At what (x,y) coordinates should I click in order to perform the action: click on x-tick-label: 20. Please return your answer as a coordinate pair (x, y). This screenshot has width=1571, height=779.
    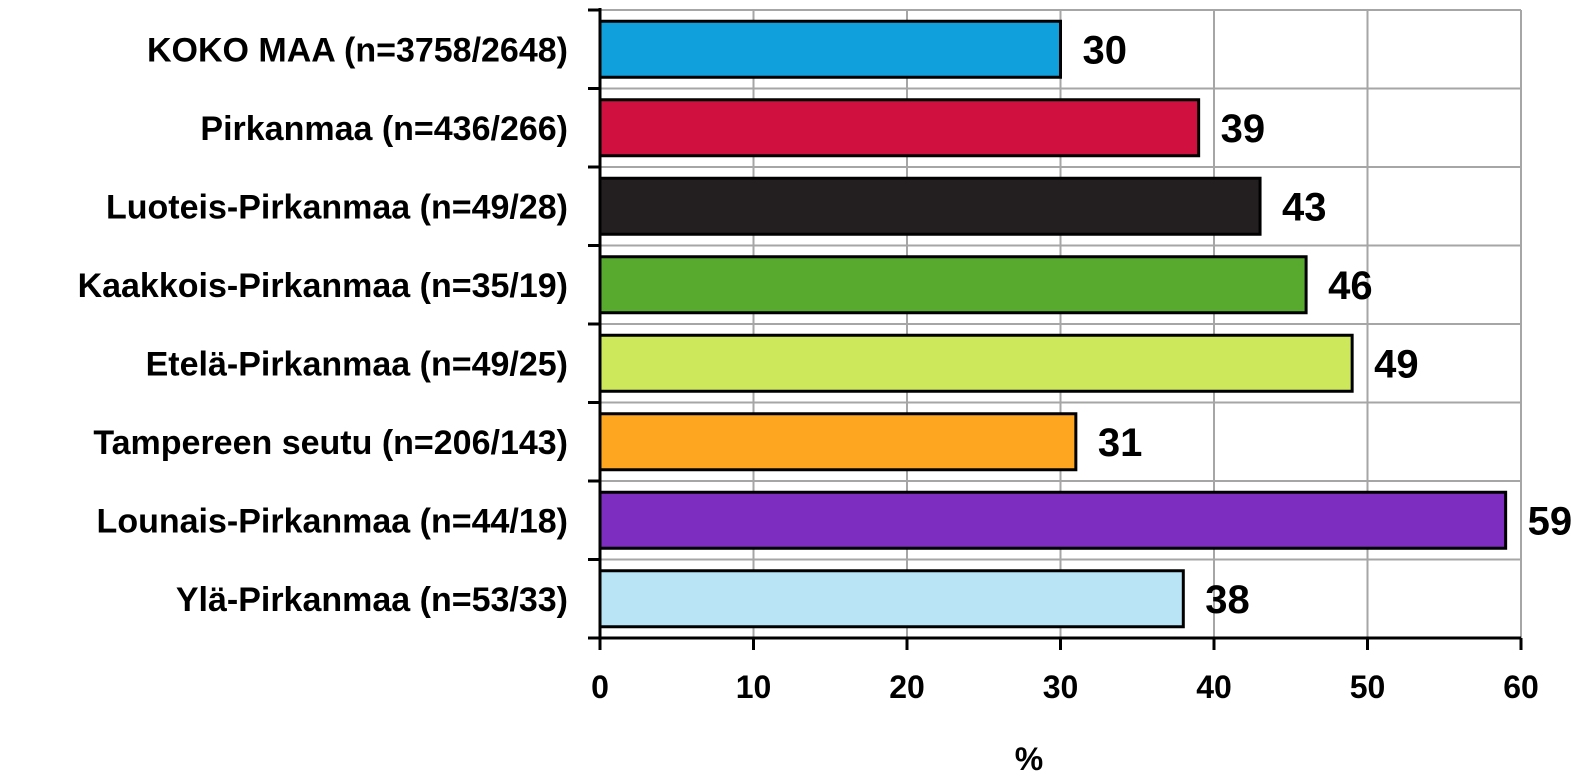
    Looking at the image, I should click on (907, 687).